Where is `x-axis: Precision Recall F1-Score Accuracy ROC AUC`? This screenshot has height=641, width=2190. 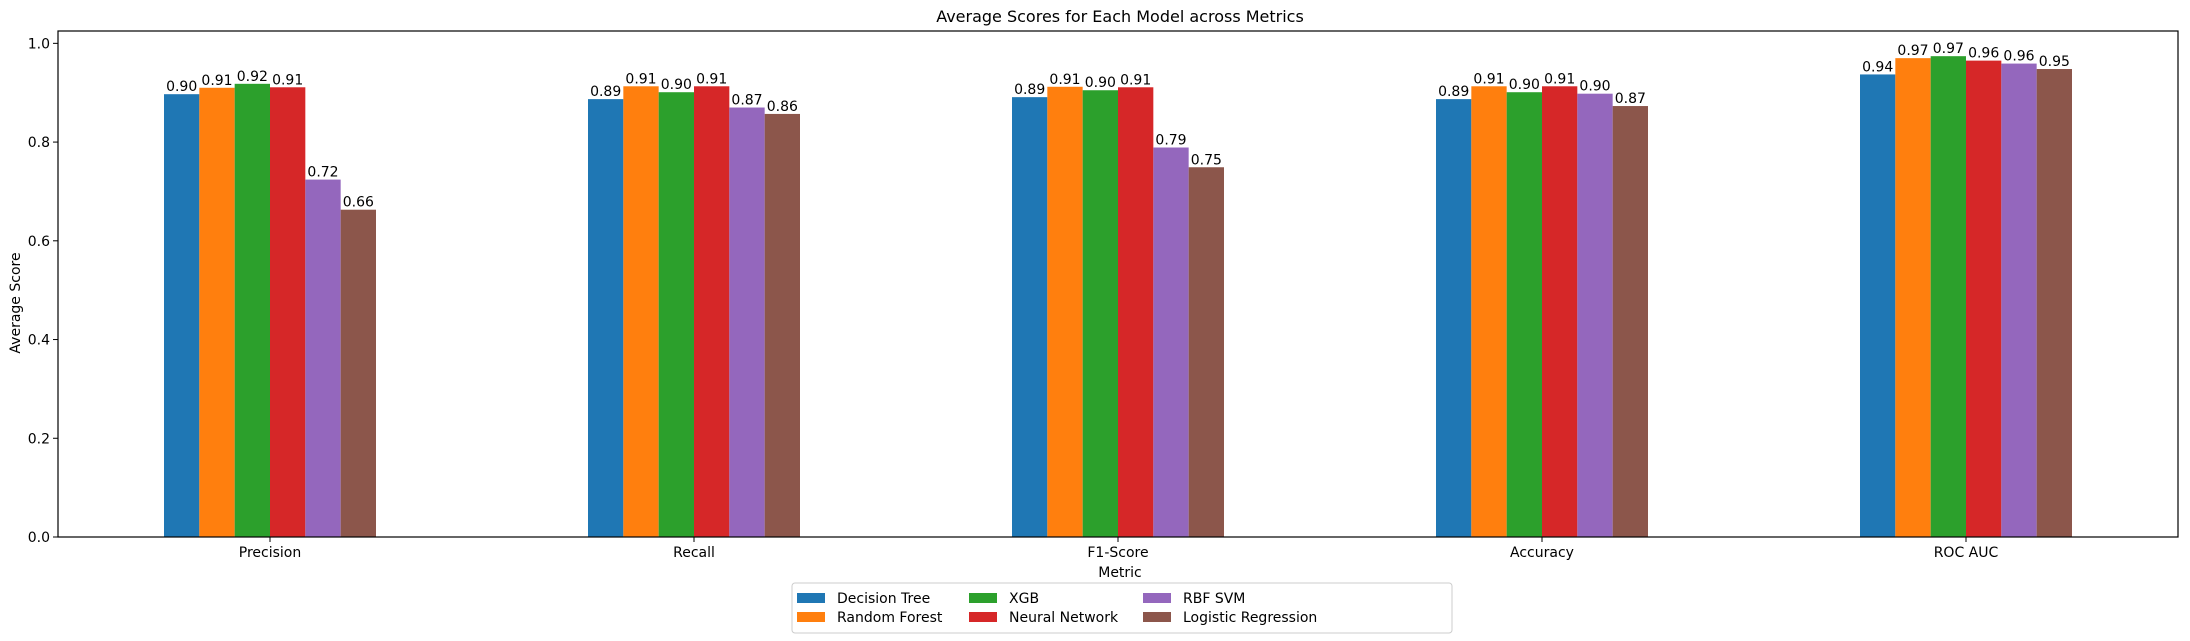
x-axis: Precision Recall F1-Score Accuracy ROC AUC is located at coordinates (1119, 549).